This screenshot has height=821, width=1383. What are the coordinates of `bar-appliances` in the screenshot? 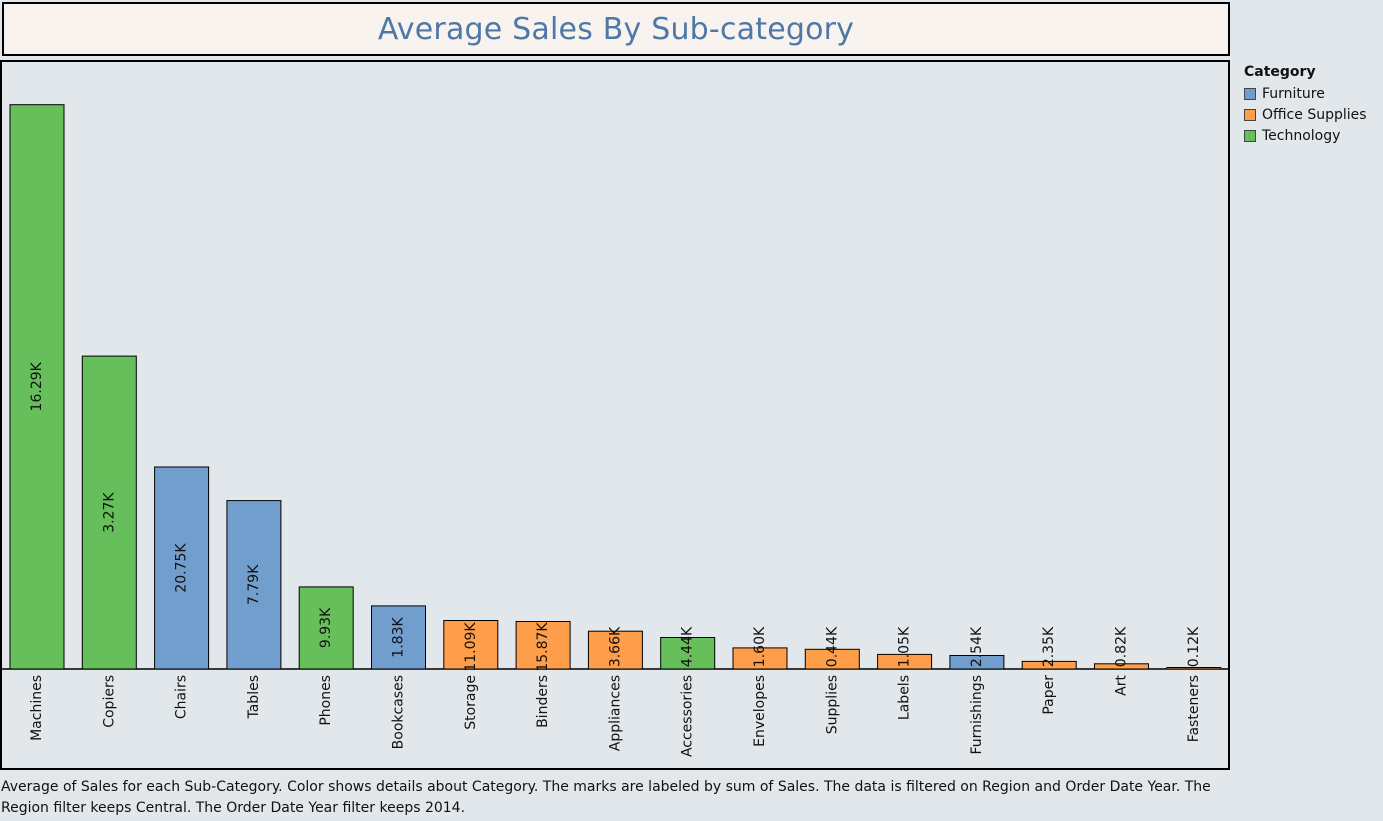 It's located at (615, 650).